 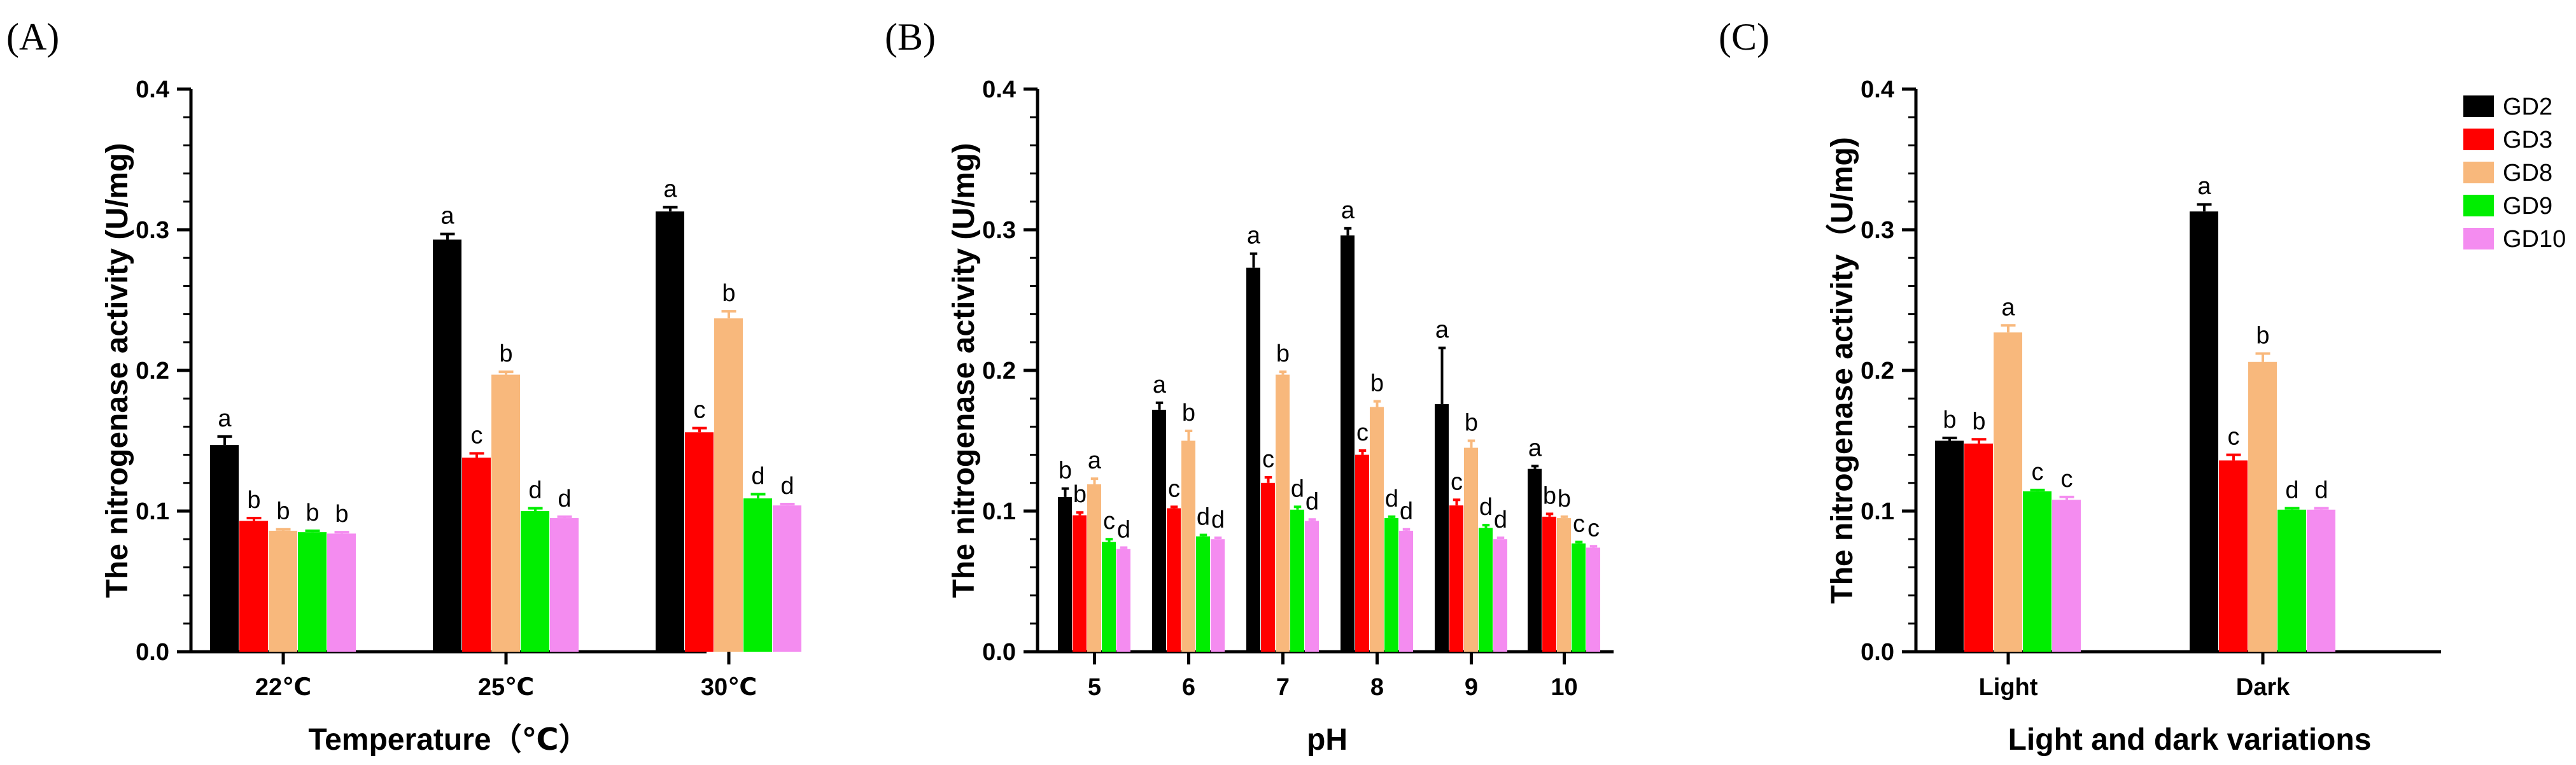 What do you see at coordinates (729, 687) in the screenshot?
I see `x-tick-label: 30℃` at bounding box center [729, 687].